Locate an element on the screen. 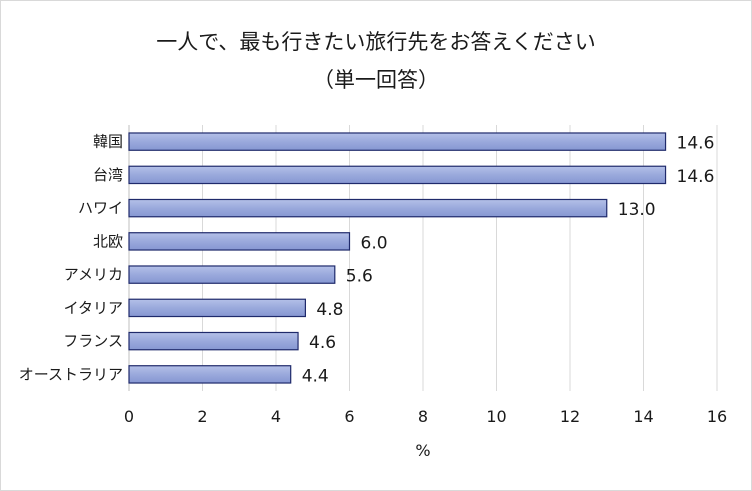 This screenshot has height=491, width=752. x-tick-label: 0 is located at coordinates (129, 416).